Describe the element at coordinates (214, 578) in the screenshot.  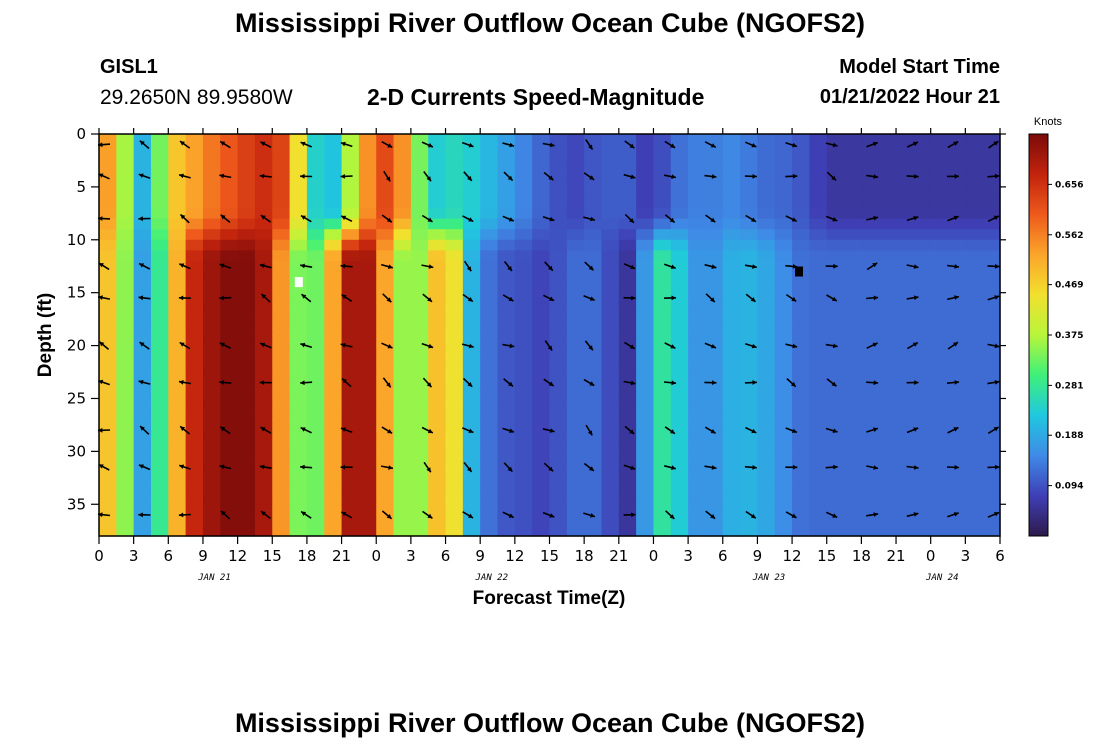
I see `x-date-label: JAN 21` at that location.